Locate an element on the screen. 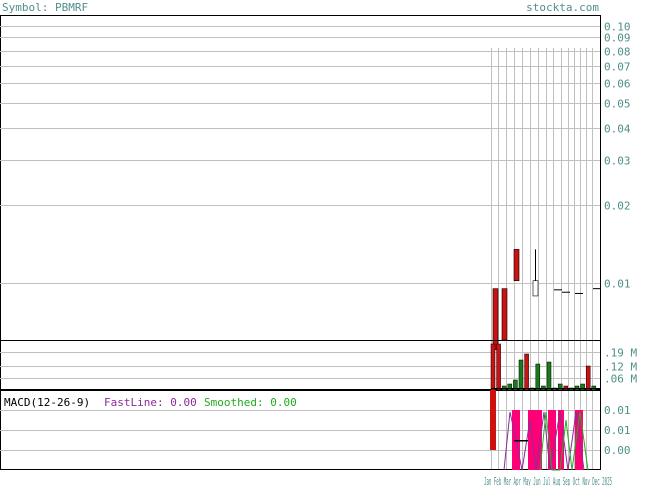 This screenshot has width=655, height=486. volume-bars is located at coordinates (545, 367).